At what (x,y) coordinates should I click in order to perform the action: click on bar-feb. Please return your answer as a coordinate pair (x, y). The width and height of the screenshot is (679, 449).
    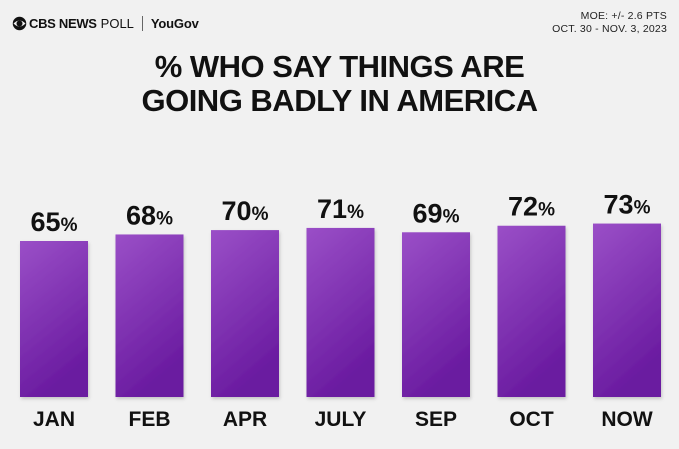
    Looking at the image, I should click on (149, 315).